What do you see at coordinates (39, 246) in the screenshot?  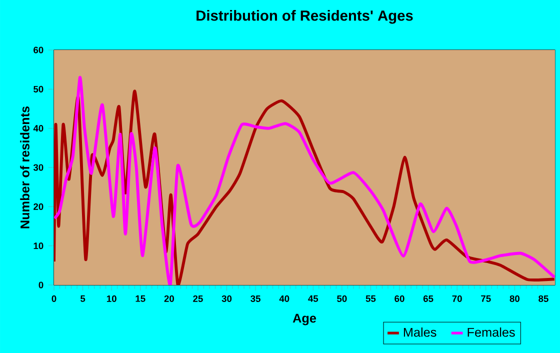 I see `y-tick-label: 10` at bounding box center [39, 246].